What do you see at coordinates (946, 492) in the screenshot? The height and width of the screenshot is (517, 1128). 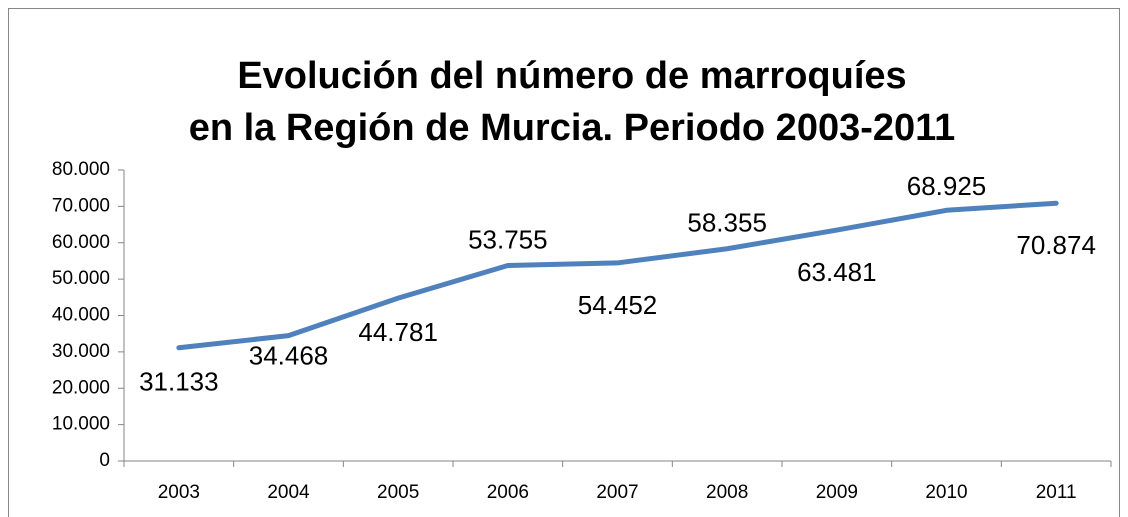 I see `x-tick-label: 2010` at bounding box center [946, 492].